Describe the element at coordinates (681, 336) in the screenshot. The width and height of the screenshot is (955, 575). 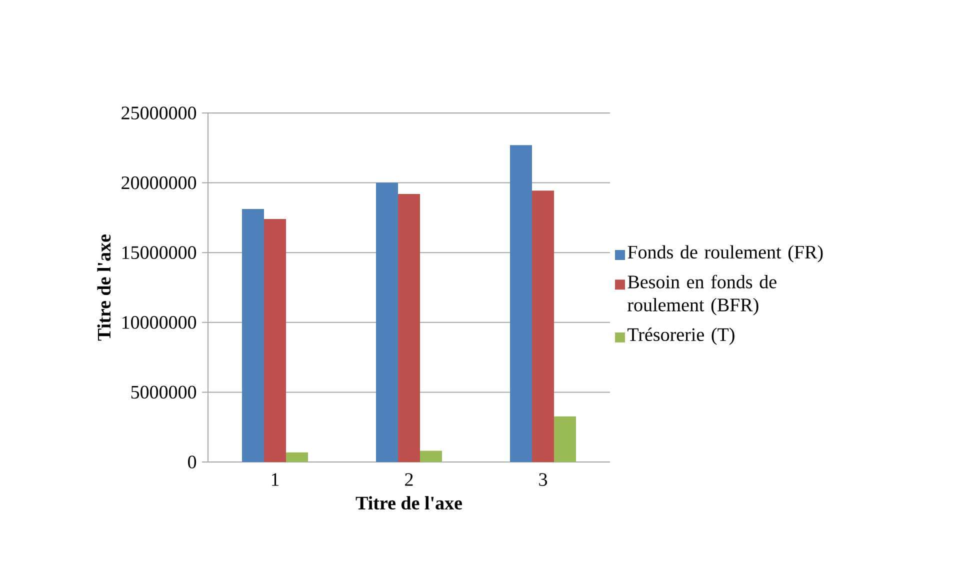
I see `legend-label: Trésorerie (T)` at that location.